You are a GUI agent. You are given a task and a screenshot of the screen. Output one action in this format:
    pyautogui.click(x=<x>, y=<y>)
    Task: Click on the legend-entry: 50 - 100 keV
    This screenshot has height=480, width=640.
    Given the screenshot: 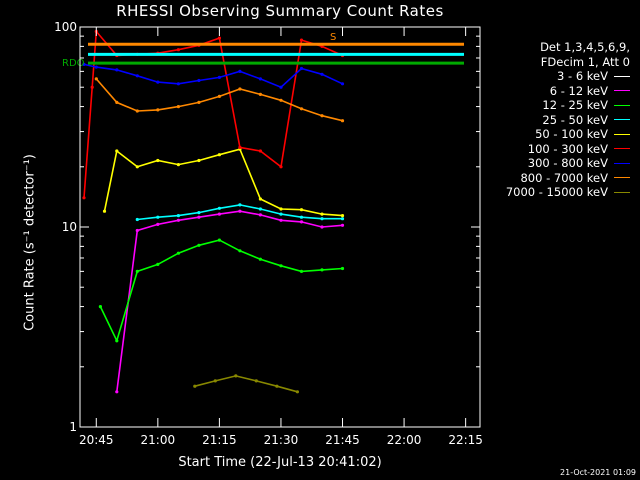 What is the action you would take?
    pyautogui.click(x=555, y=134)
    